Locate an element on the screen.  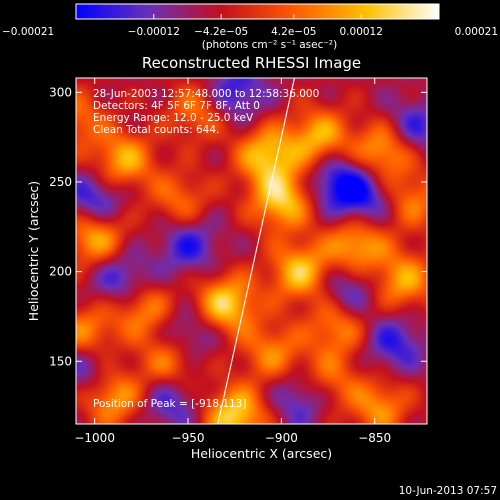
y-tick-label: 200 is located at coordinates (60, 272).